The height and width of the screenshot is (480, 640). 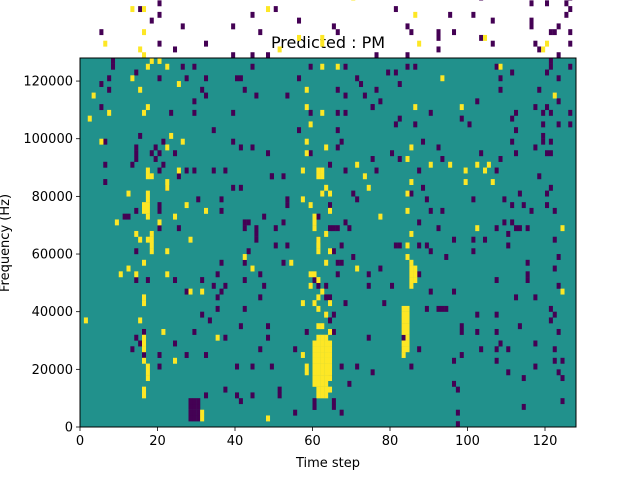 I want to click on x-tick-label: 120, so click(x=545, y=441).